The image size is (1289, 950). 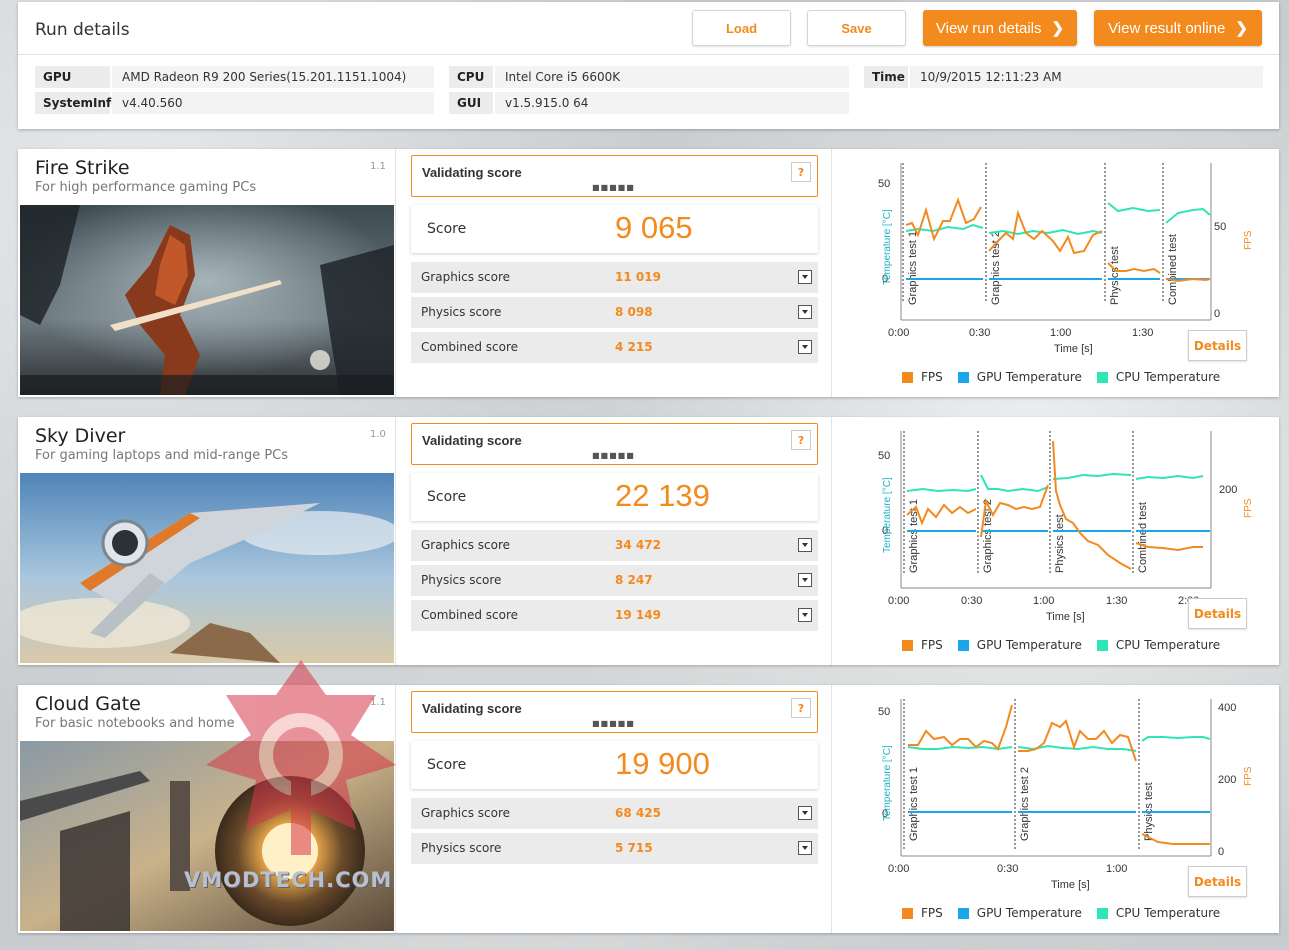 What do you see at coordinates (466, 277) in the screenshot?
I see `subscore-label: Graphics score` at bounding box center [466, 277].